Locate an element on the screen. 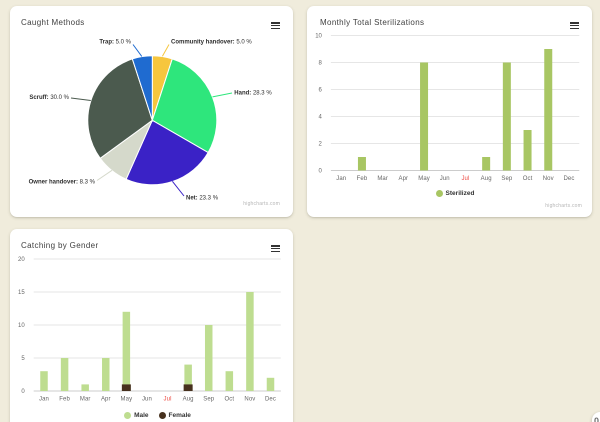 Image resolution: width=600 pixels, height=422 pixels. chart-legend: Male Female is located at coordinates (157, 415).